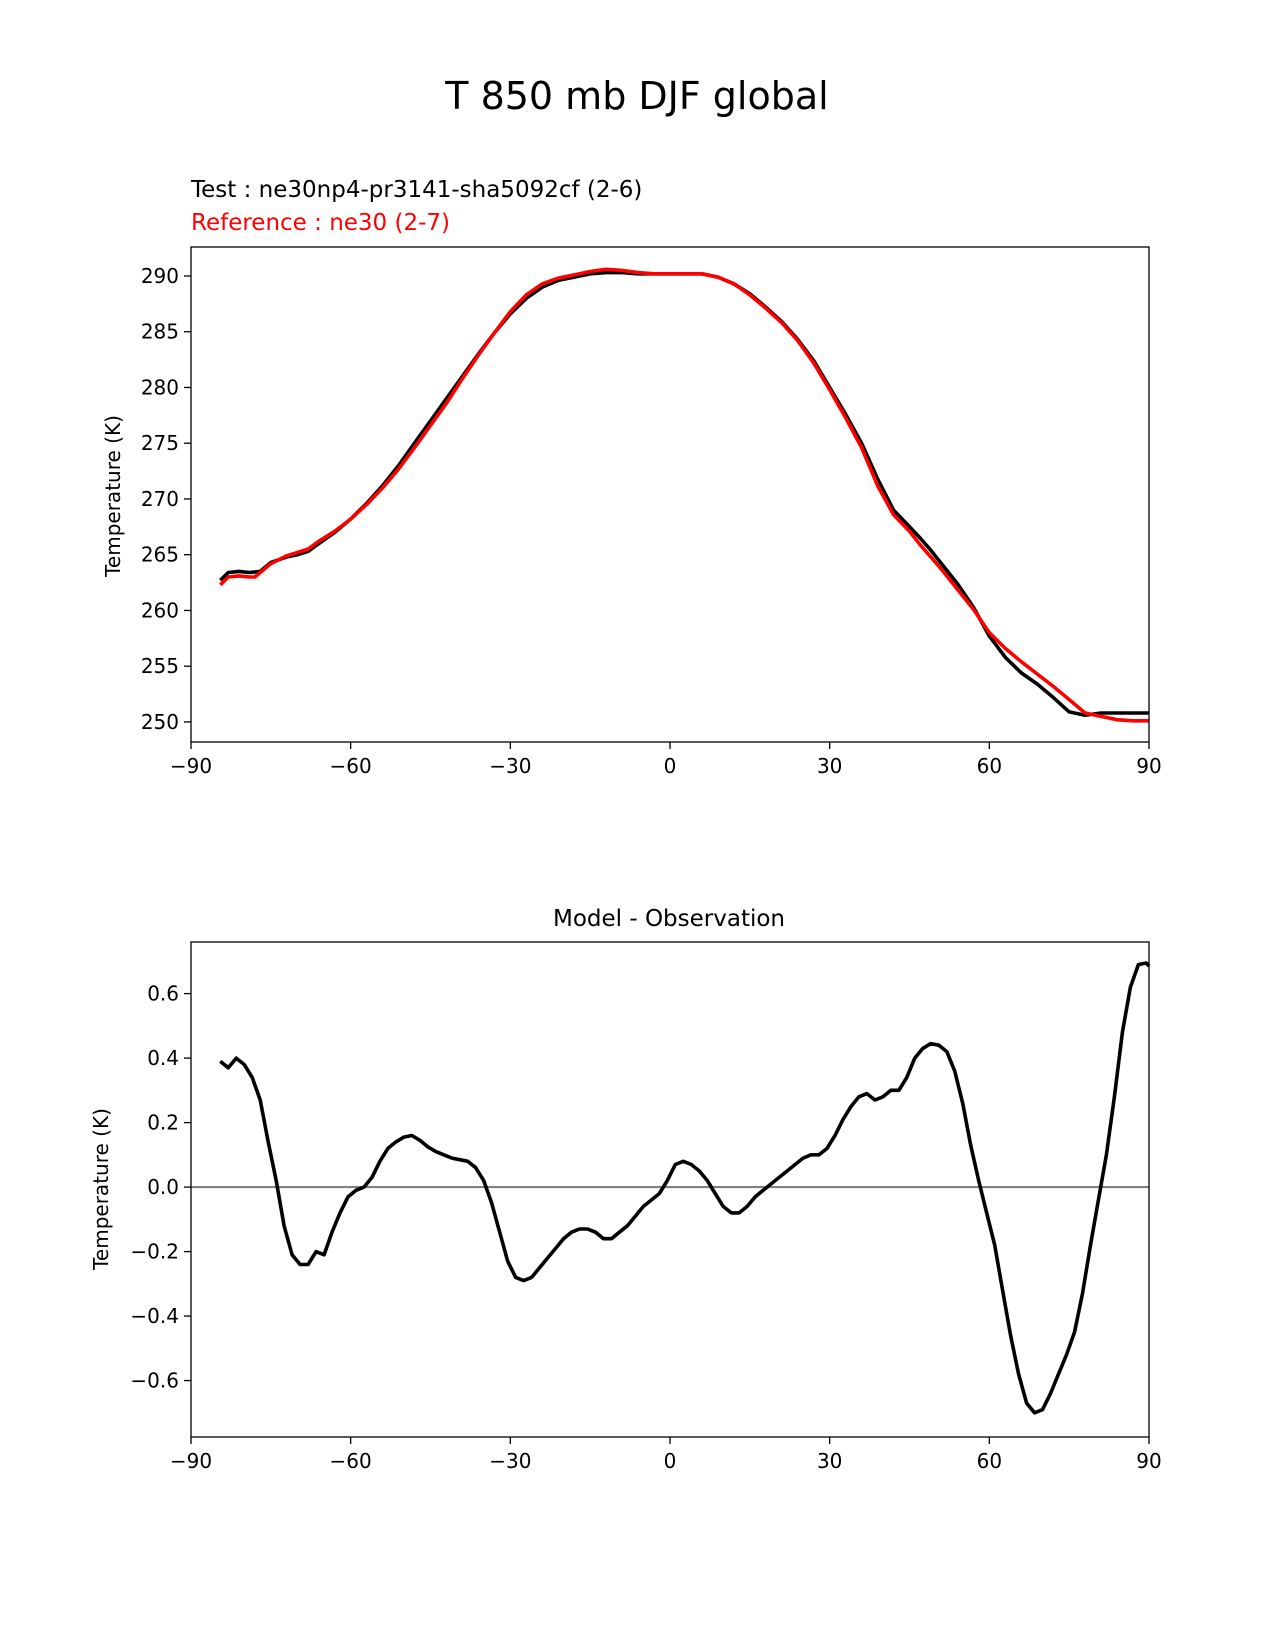 The height and width of the screenshot is (1650, 1275). Describe the element at coordinates (160, 276) in the screenshot. I see `top-y-tick-label: 290` at that location.